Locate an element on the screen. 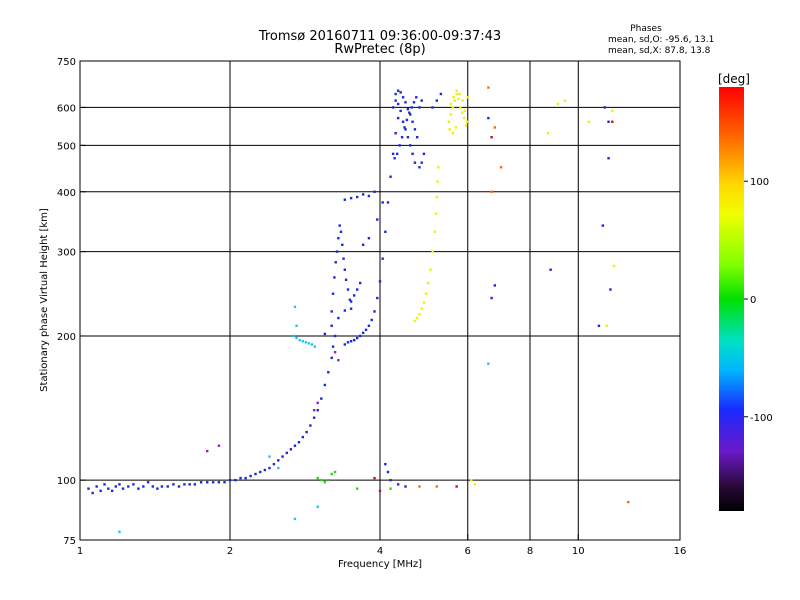  y-tick-label: 500 is located at coordinates (66, 146).